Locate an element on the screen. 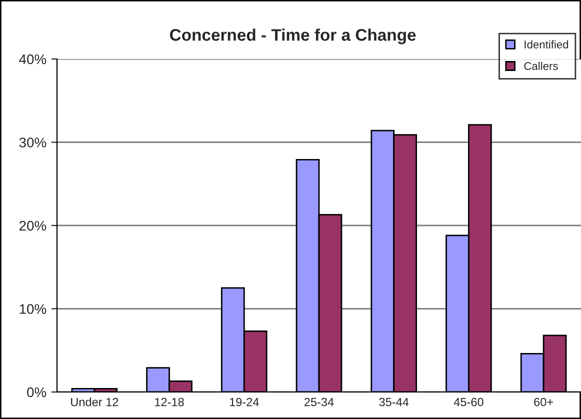 This screenshot has width=581, height=419. y-tick-label: 0% is located at coordinates (36, 392).